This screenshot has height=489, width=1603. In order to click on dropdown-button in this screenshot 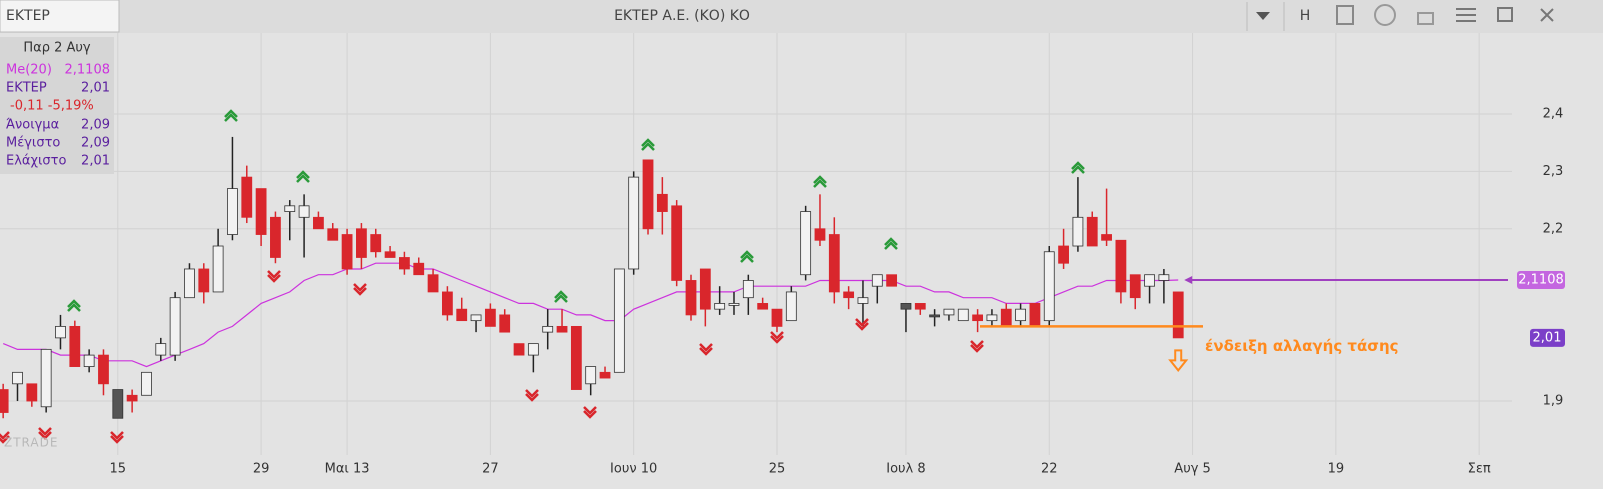, I will do `click(1263, 16)`.